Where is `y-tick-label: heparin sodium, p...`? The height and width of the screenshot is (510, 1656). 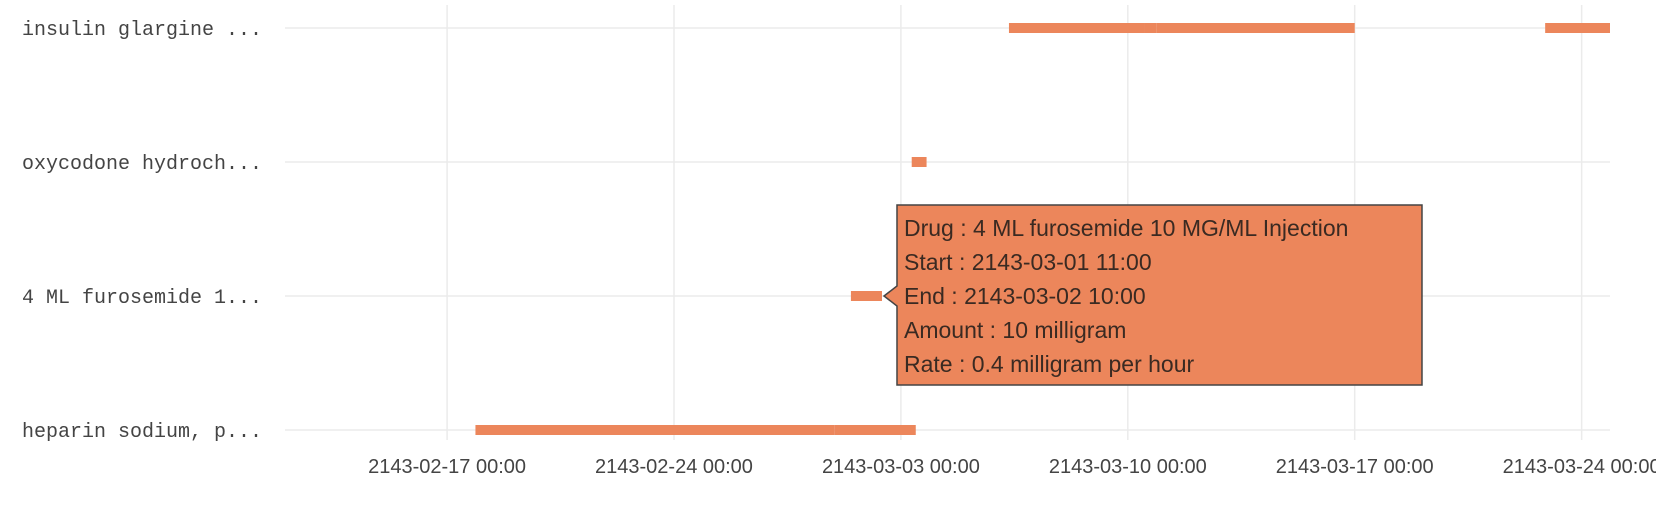 y-tick-label: heparin sodium, p... is located at coordinates (142, 432).